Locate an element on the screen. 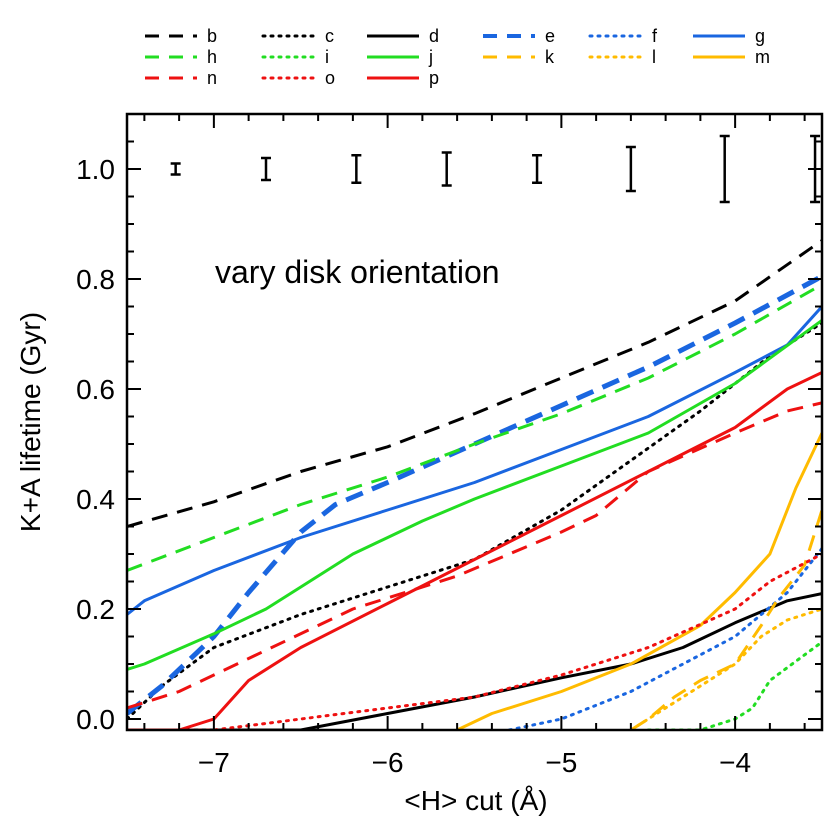 The width and height of the screenshot is (830, 830). legend-label: l is located at coordinates (654, 57).